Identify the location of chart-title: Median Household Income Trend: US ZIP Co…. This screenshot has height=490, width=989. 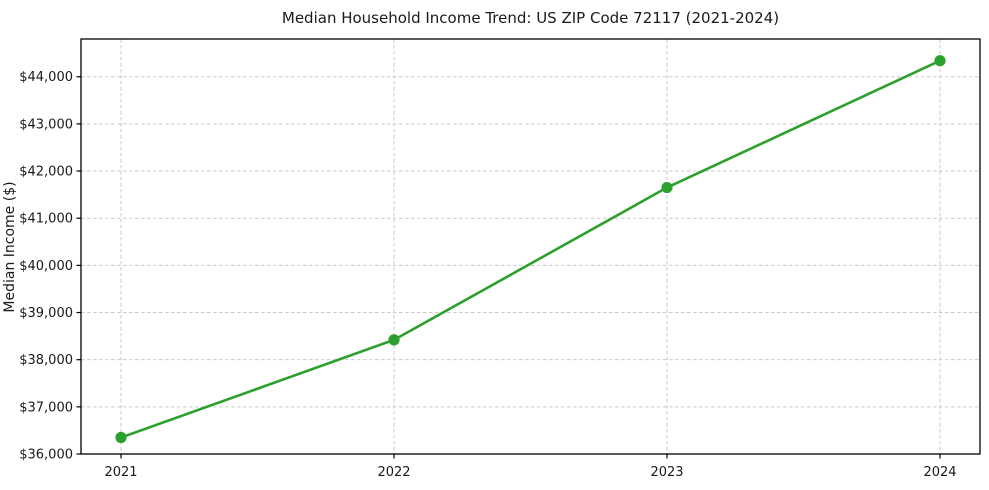
(530, 18).